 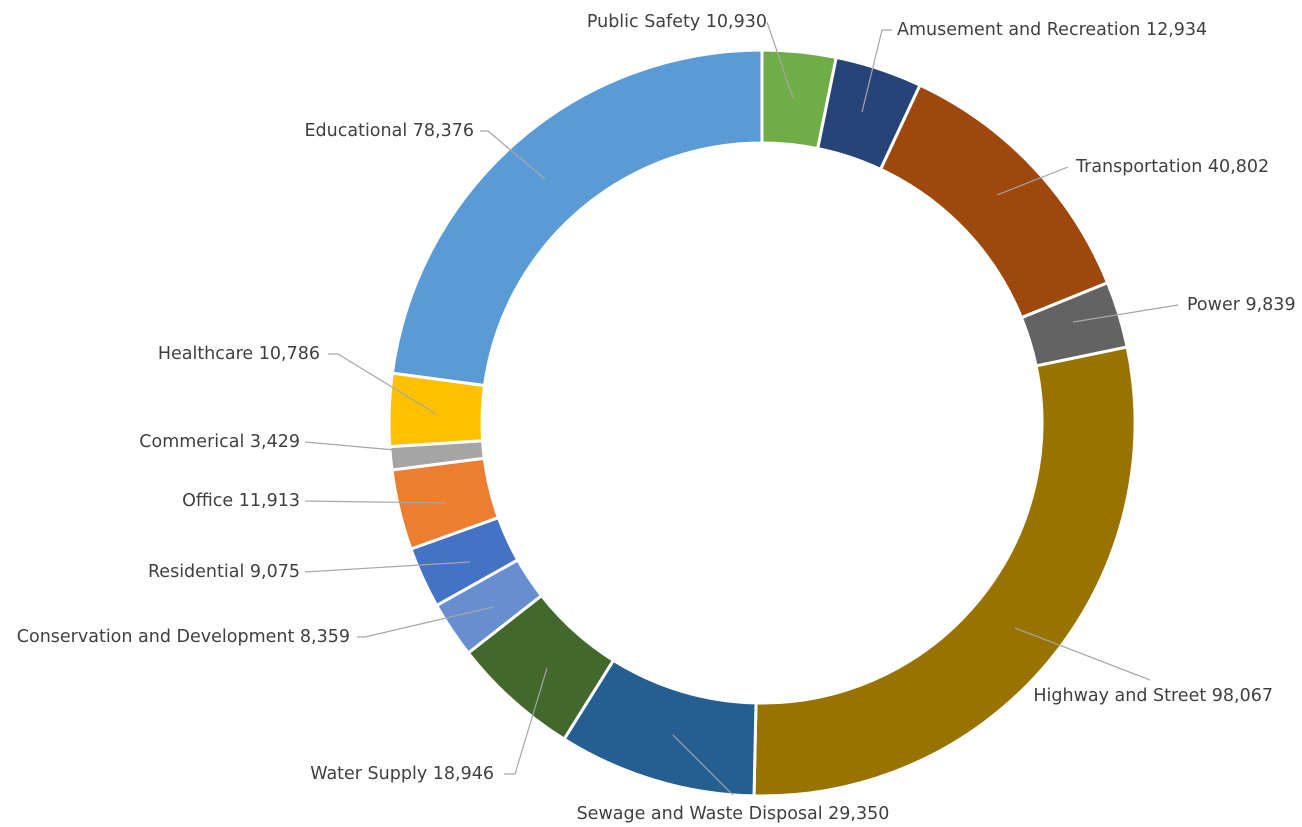 I want to click on leader-line-water-supply, so click(x=526, y=721).